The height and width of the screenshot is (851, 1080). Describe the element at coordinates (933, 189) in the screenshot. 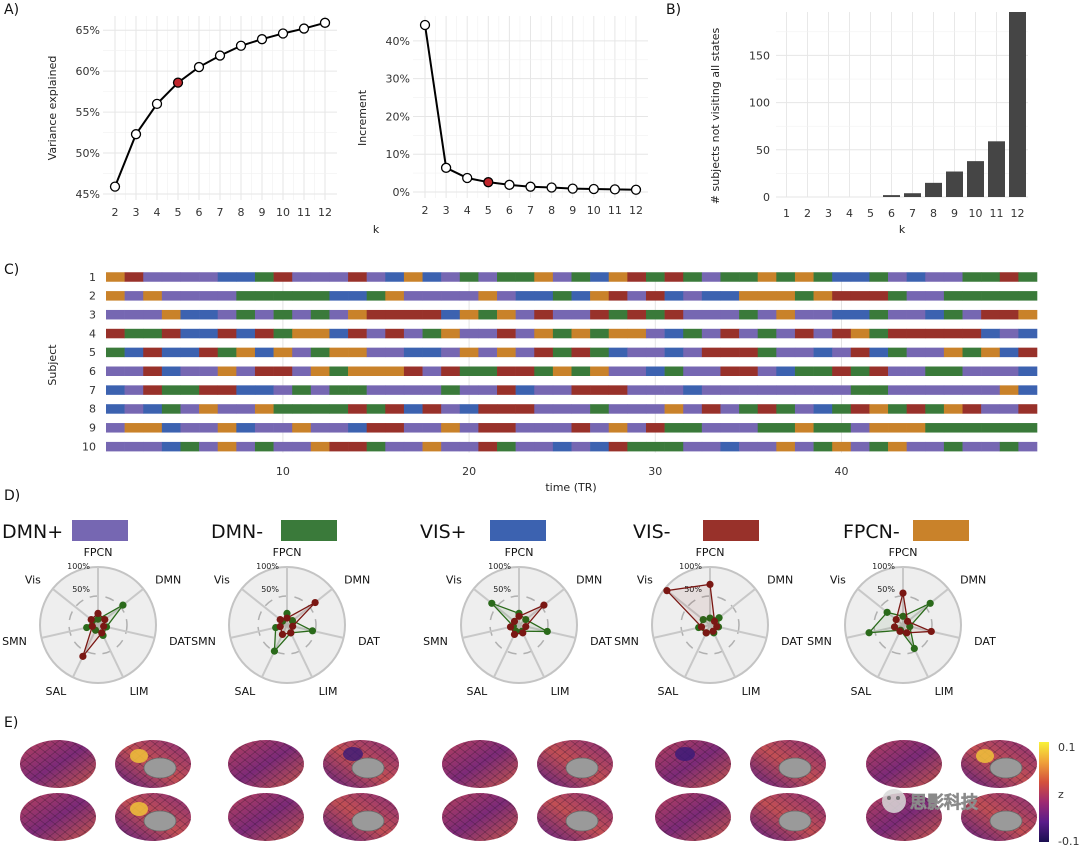

I see `bar-k8` at that location.